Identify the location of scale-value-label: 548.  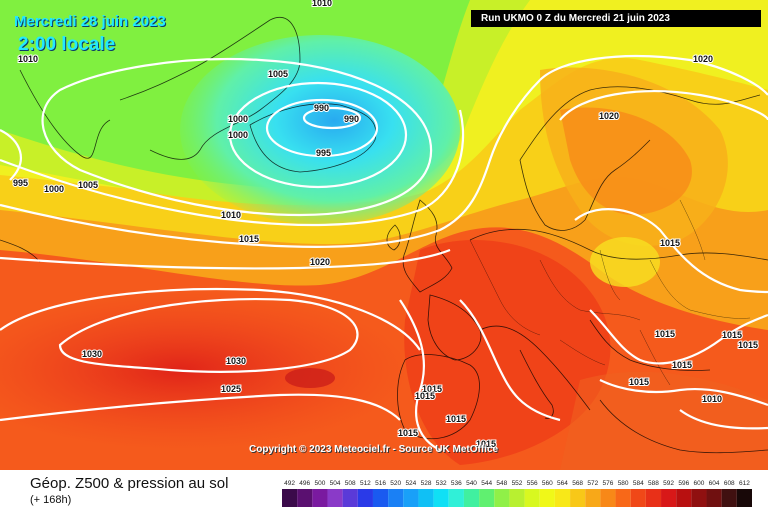
(501, 483).